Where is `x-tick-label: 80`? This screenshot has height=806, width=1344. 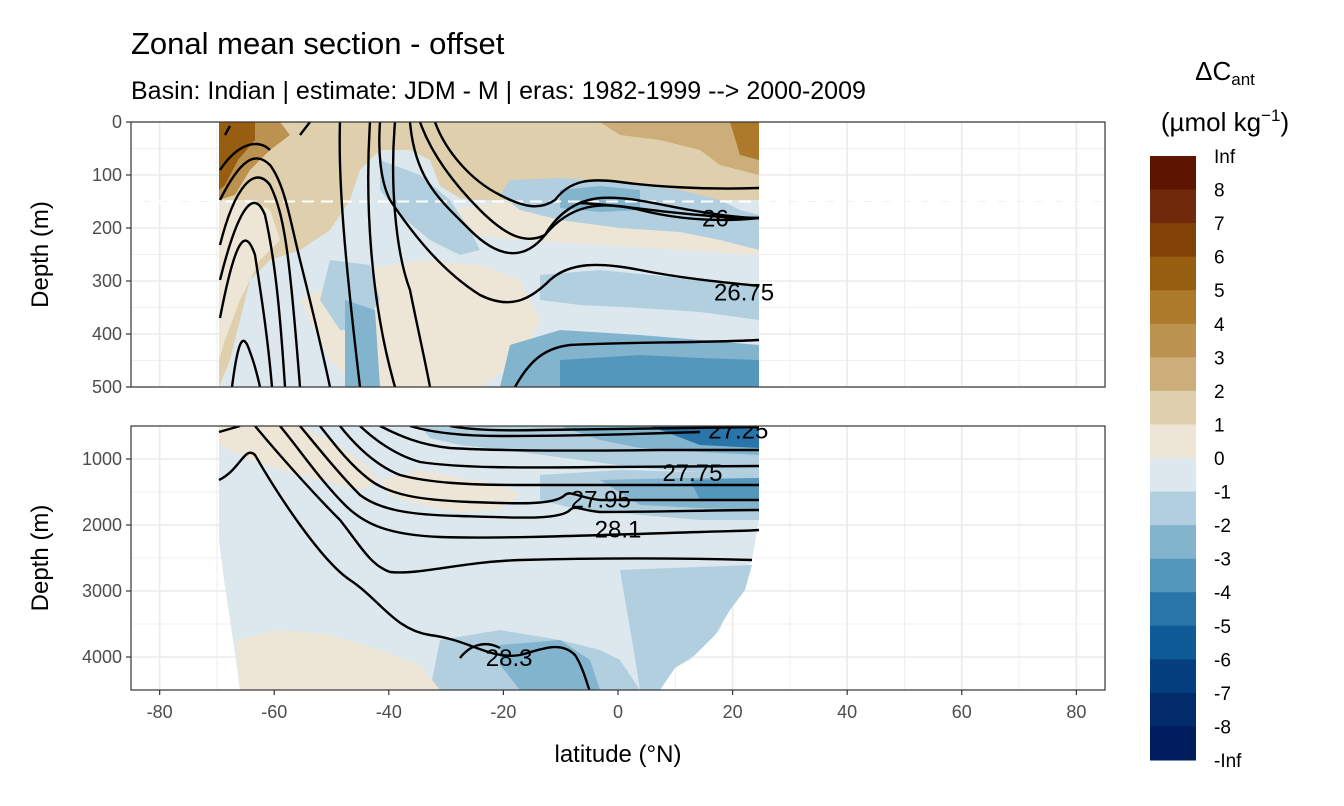
x-tick-label: 80 is located at coordinates (1076, 712).